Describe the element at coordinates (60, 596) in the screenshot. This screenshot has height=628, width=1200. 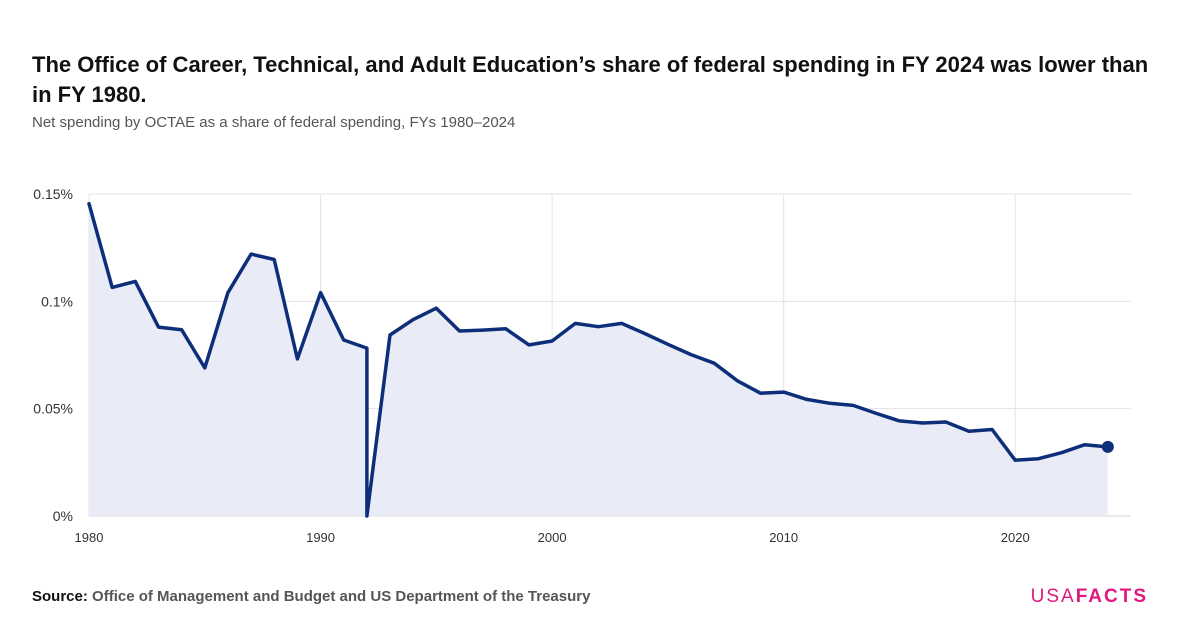
I see `source-label: Source:` at that location.